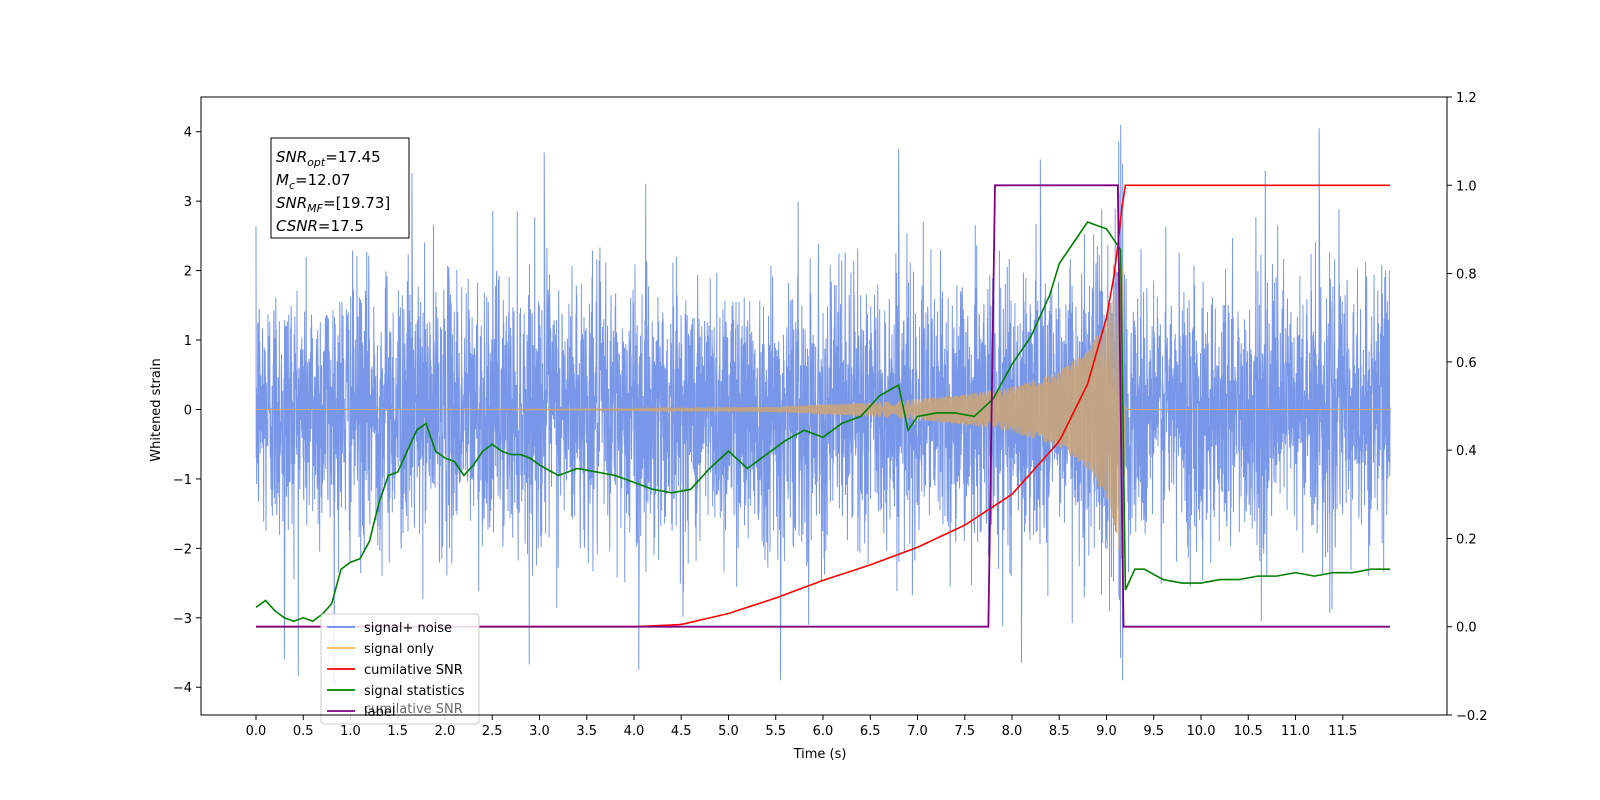 The width and height of the screenshot is (1600, 800). I want to click on x-tick-label: 6.0, so click(823, 731).